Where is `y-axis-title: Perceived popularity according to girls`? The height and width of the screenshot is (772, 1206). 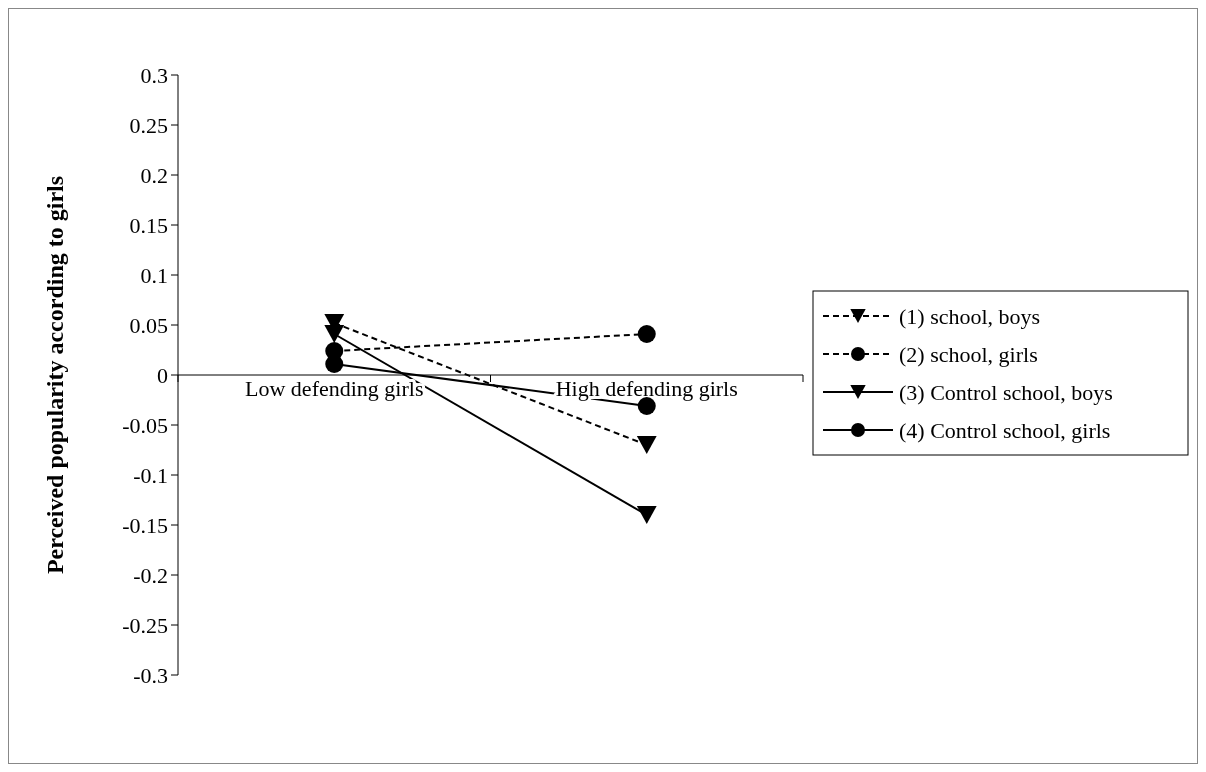
y-axis-title: Perceived popularity according to girls is located at coordinates (55, 375).